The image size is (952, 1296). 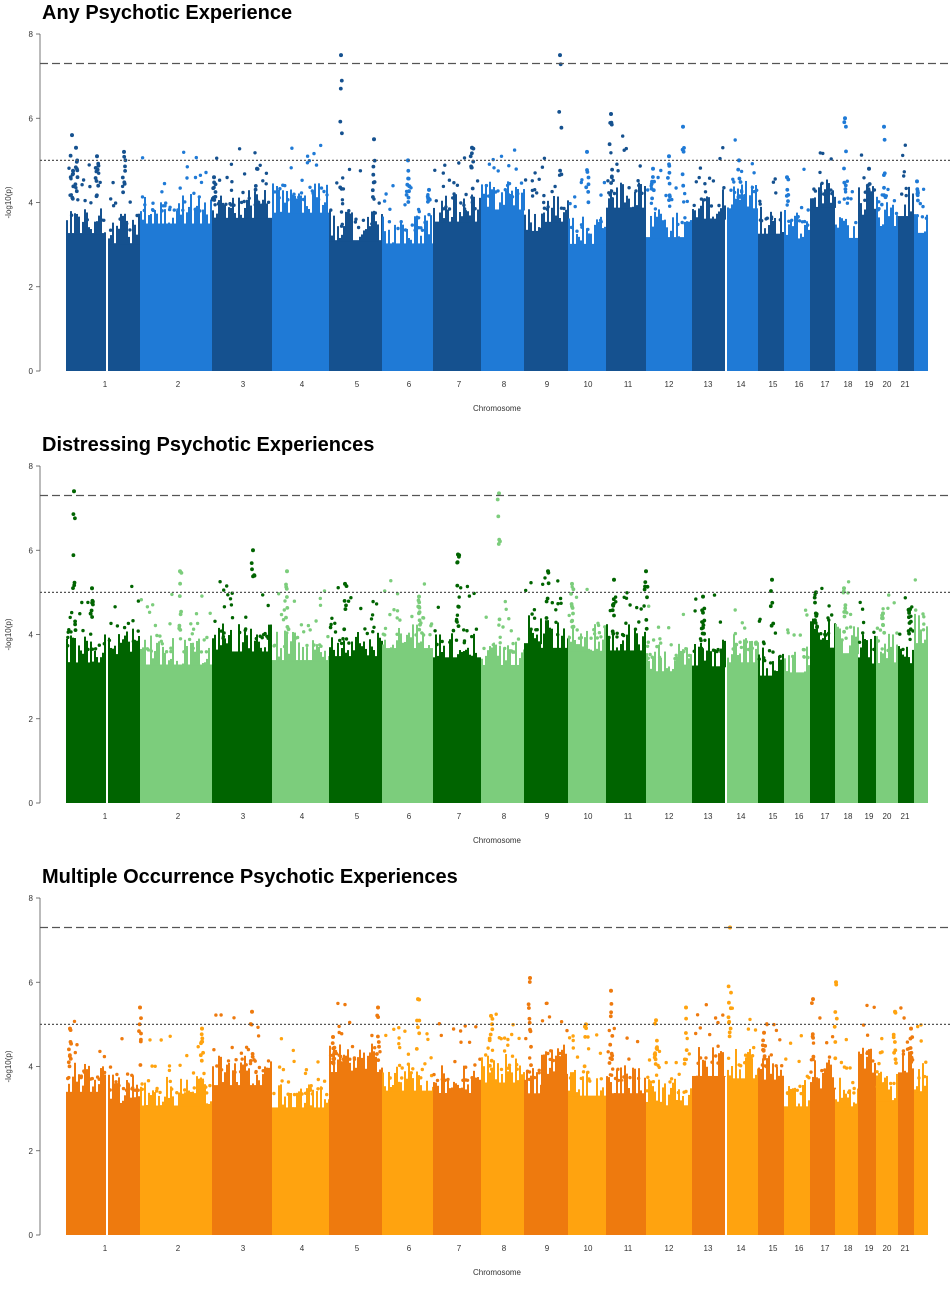 What do you see at coordinates (708, 1248) in the screenshot?
I see `x-tick-label: 13` at bounding box center [708, 1248].